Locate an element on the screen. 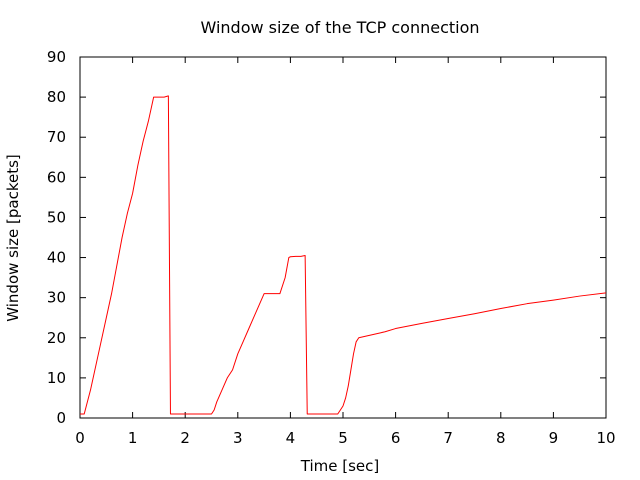 The width and height of the screenshot is (640, 480). y-tick-label: 30 is located at coordinates (56, 298).